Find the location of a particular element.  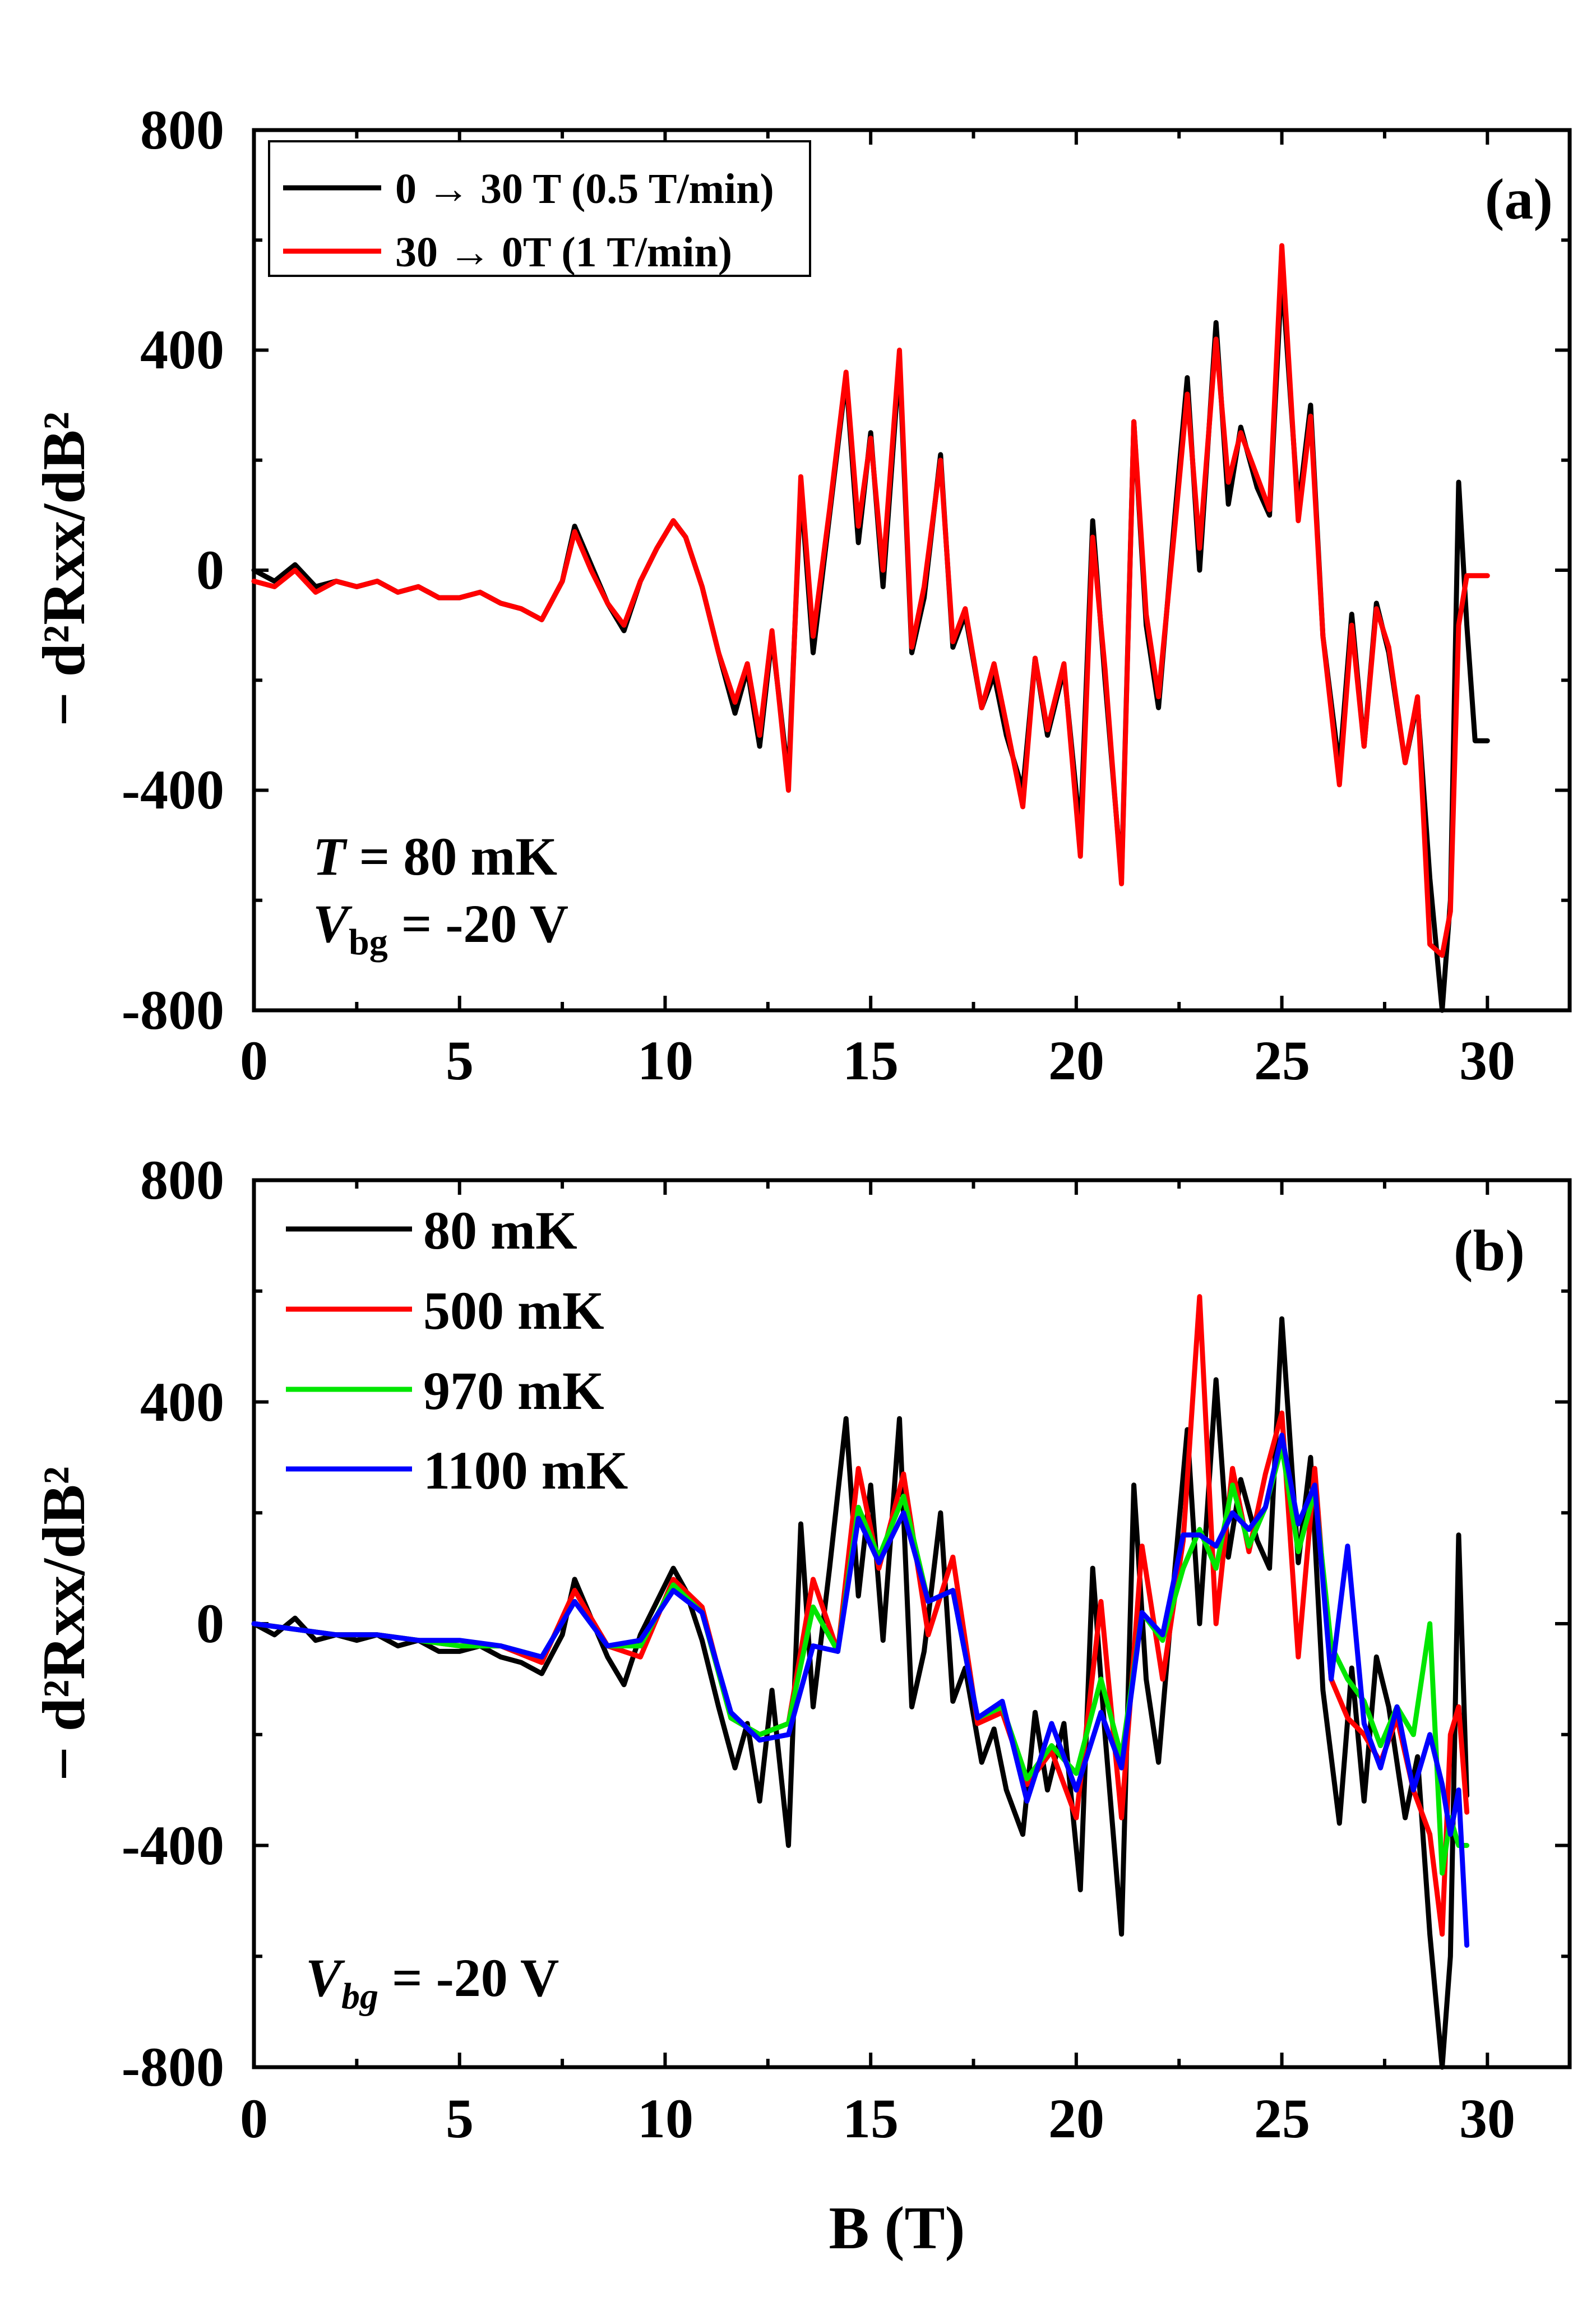

annot-temperature-value: = 80 mK is located at coordinates (451, 856).